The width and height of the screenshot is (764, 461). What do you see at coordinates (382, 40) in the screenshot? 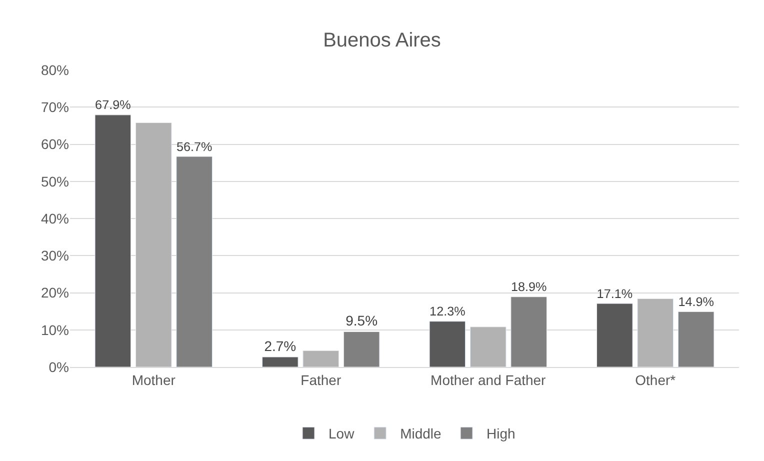
I see `chart-title: Buenos Aires` at bounding box center [382, 40].